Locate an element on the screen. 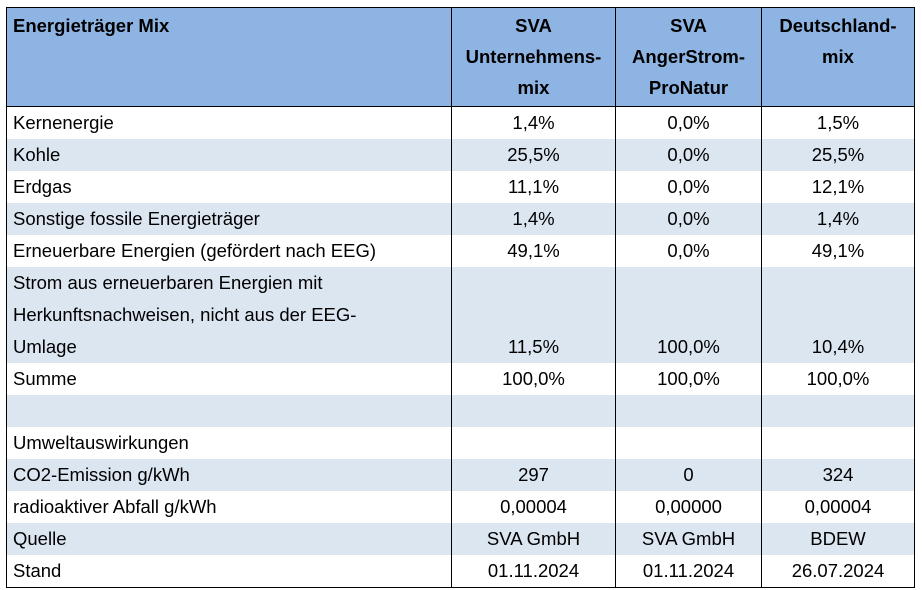 The height and width of the screenshot is (590, 922). header-energy-carrier: Energieträger Mix is located at coordinates (229, 57).